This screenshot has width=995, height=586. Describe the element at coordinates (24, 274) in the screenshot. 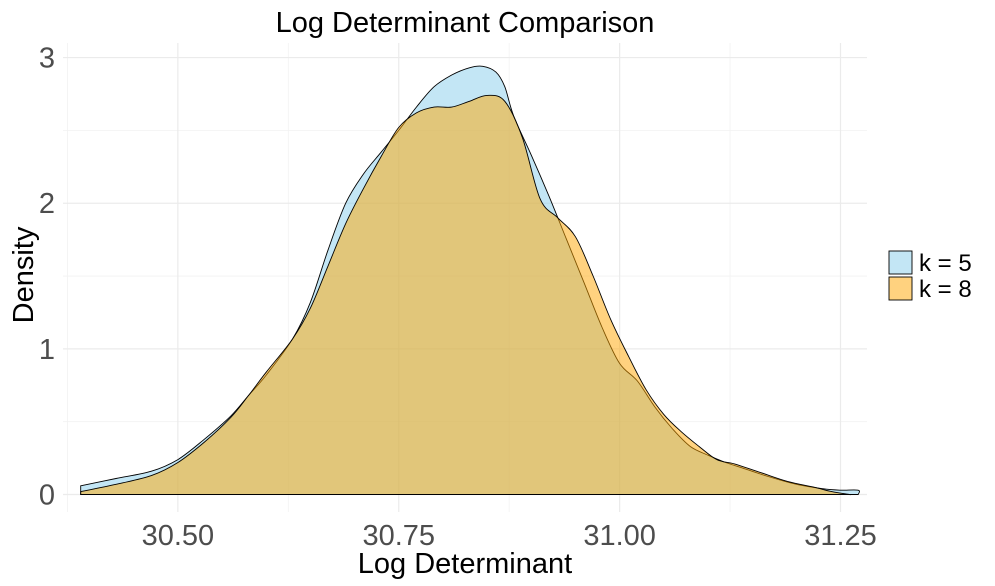

I see `y-axis-title: Density` at that location.